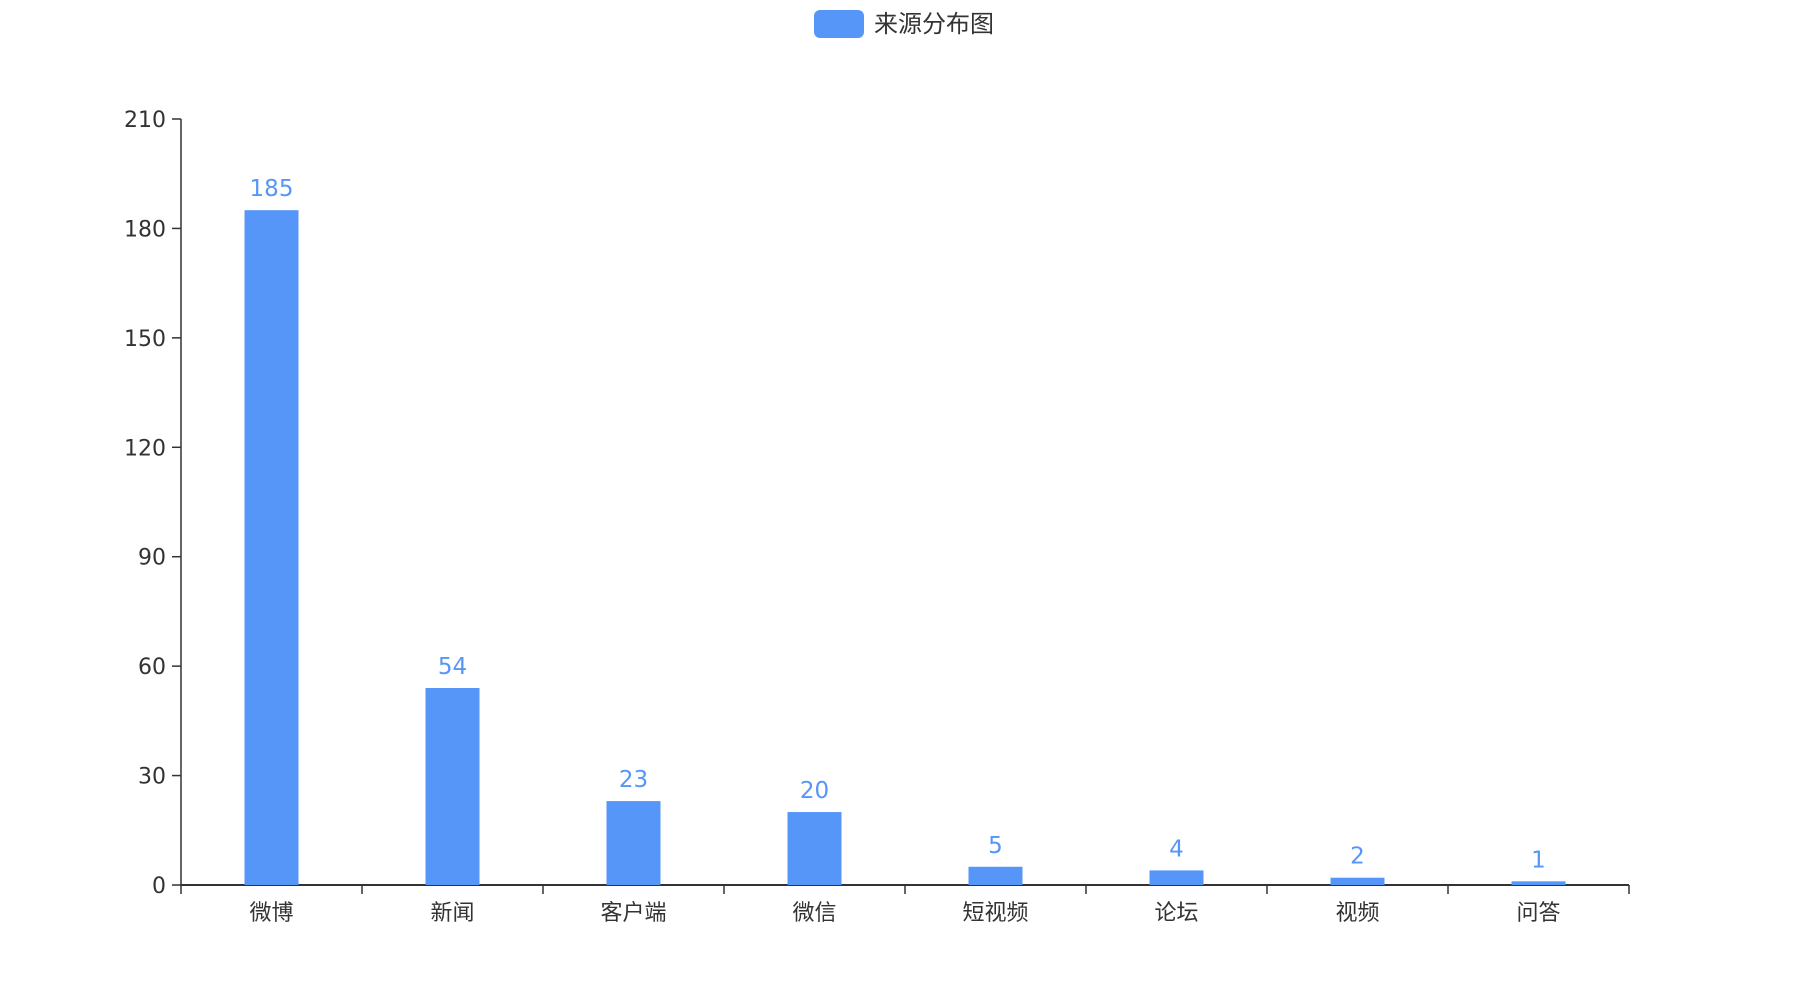  I want to click on x-tick-label: 微信, so click(814, 913).